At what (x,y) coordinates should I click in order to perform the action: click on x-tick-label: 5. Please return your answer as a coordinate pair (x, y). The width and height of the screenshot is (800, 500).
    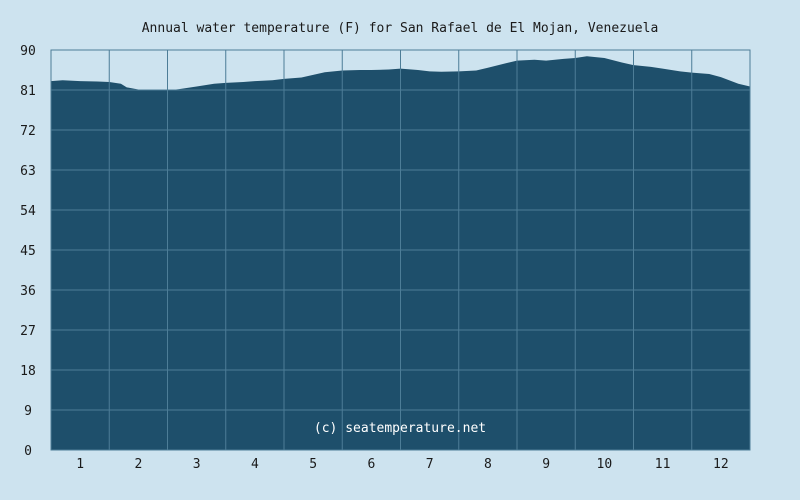
    Looking at the image, I should click on (313, 464).